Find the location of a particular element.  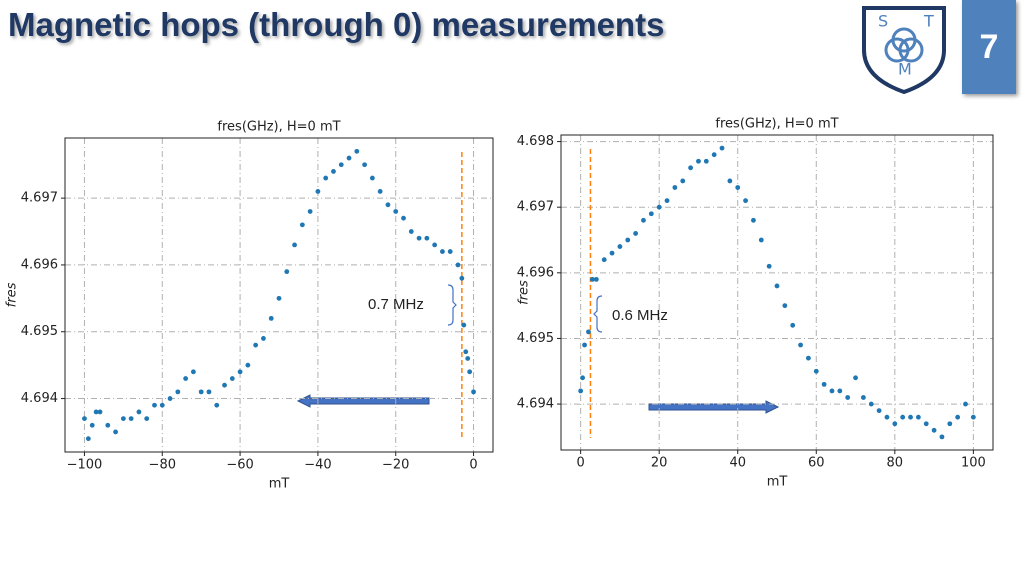

x-tick-label: −20 is located at coordinates (395, 465).